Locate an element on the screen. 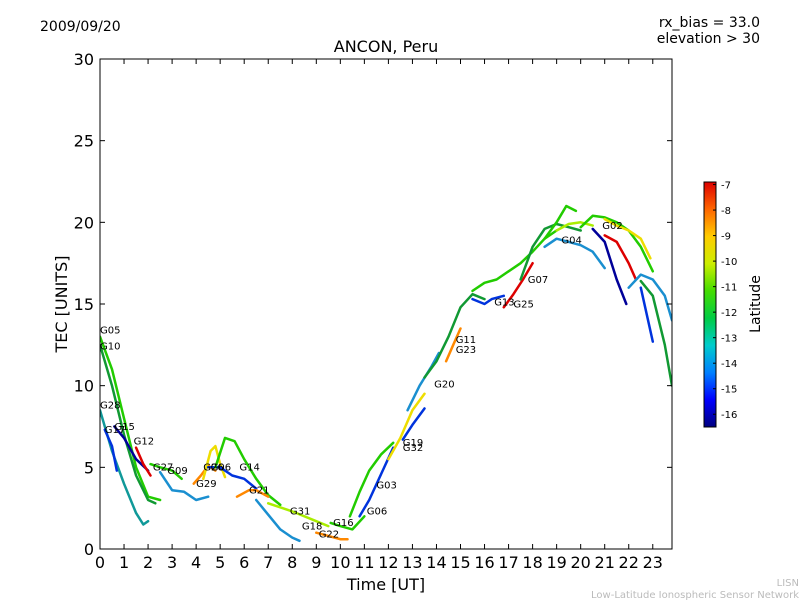 The width and height of the screenshot is (800, 600). sat-label-g28: G28 is located at coordinates (110, 406).